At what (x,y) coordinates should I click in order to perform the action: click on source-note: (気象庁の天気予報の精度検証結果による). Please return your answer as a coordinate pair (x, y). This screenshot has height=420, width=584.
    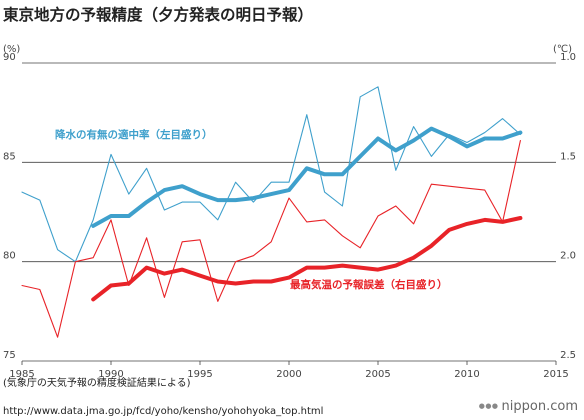
    Looking at the image, I should click on (97, 383).